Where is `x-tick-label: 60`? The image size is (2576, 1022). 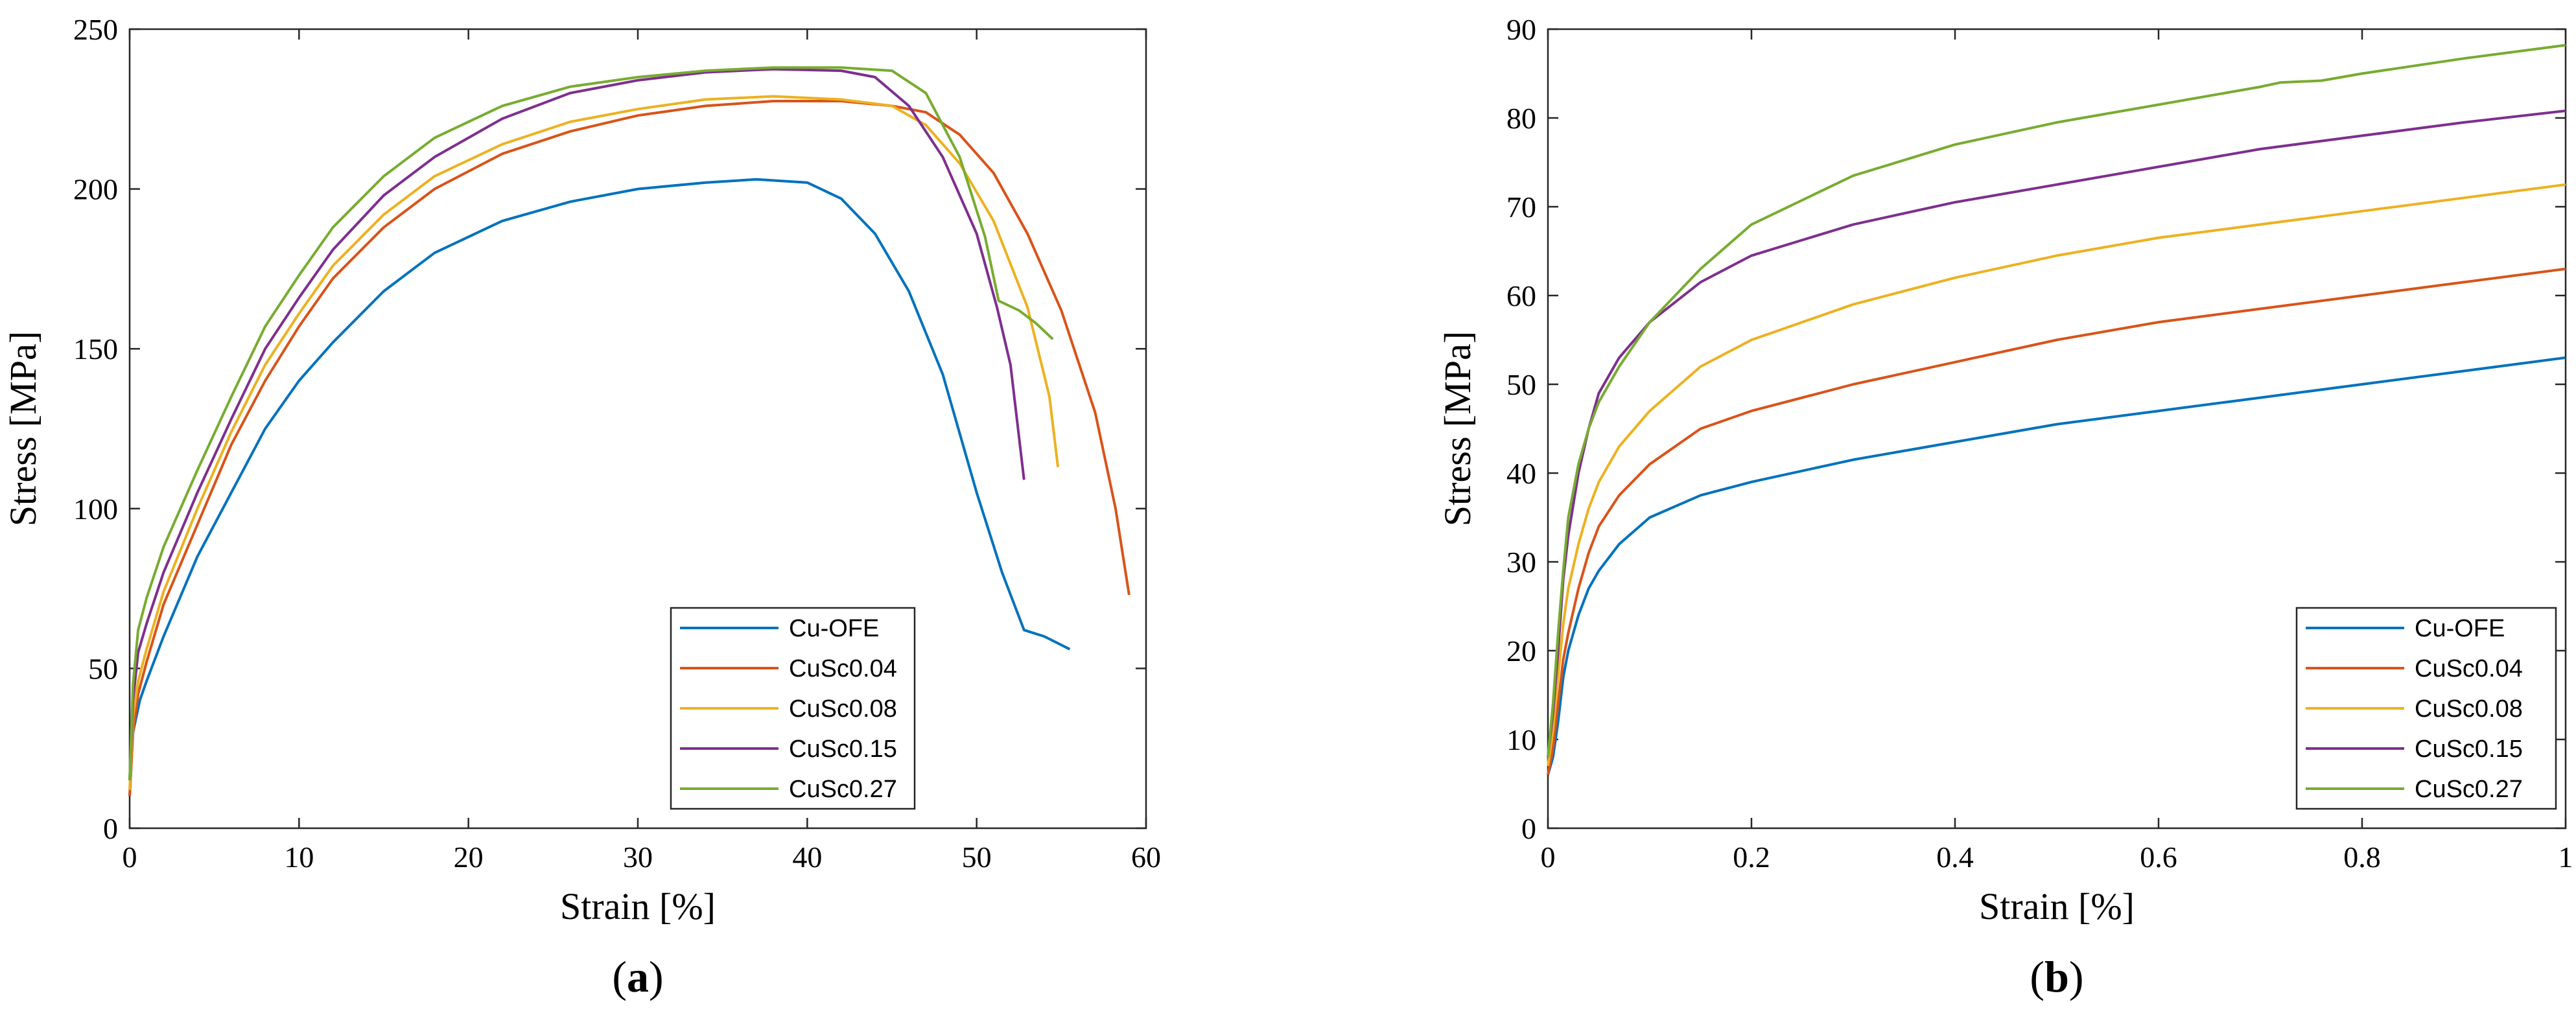 x-tick-label: 60 is located at coordinates (1146, 857).